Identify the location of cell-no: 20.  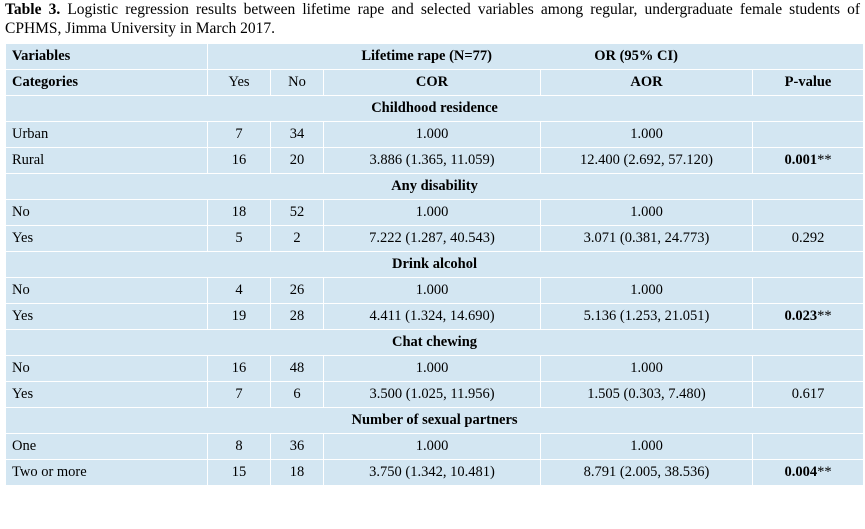
(297, 160).